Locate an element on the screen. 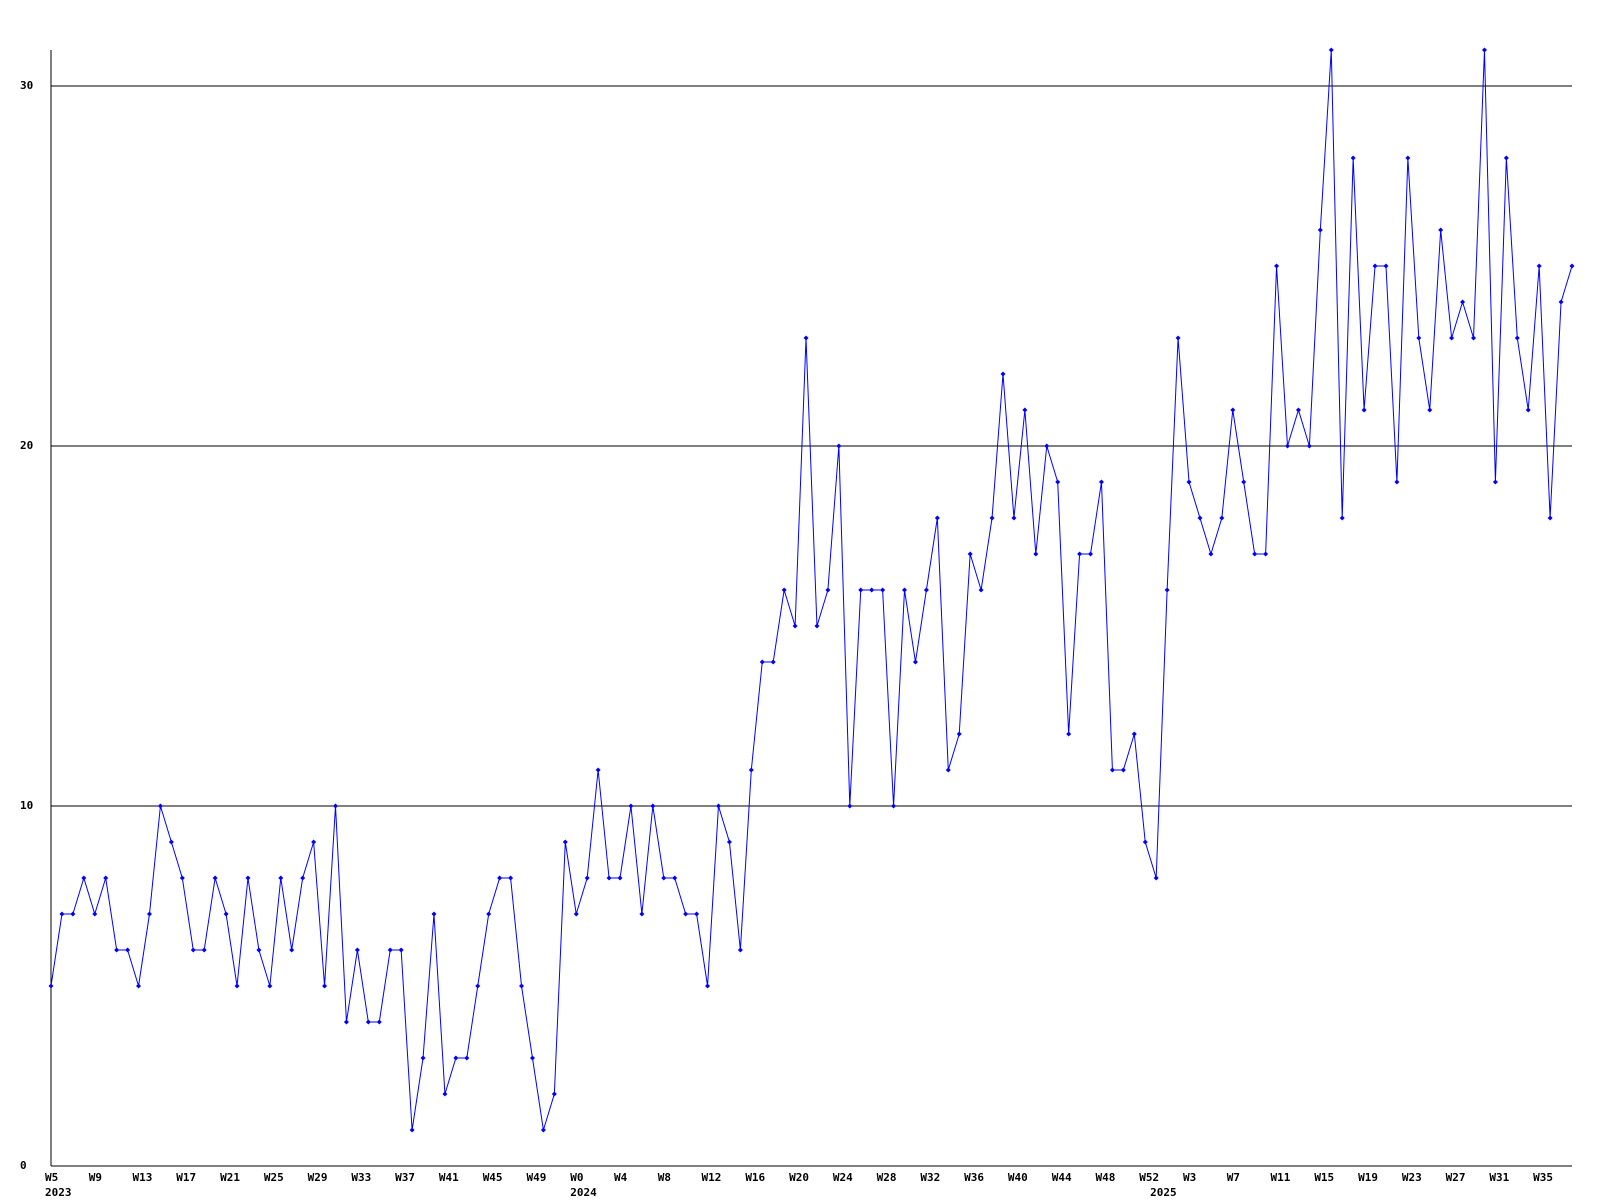 The width and height of the screenshot is (1600, 1200). year-label: 2024 is located at coordinates (583, 1192).